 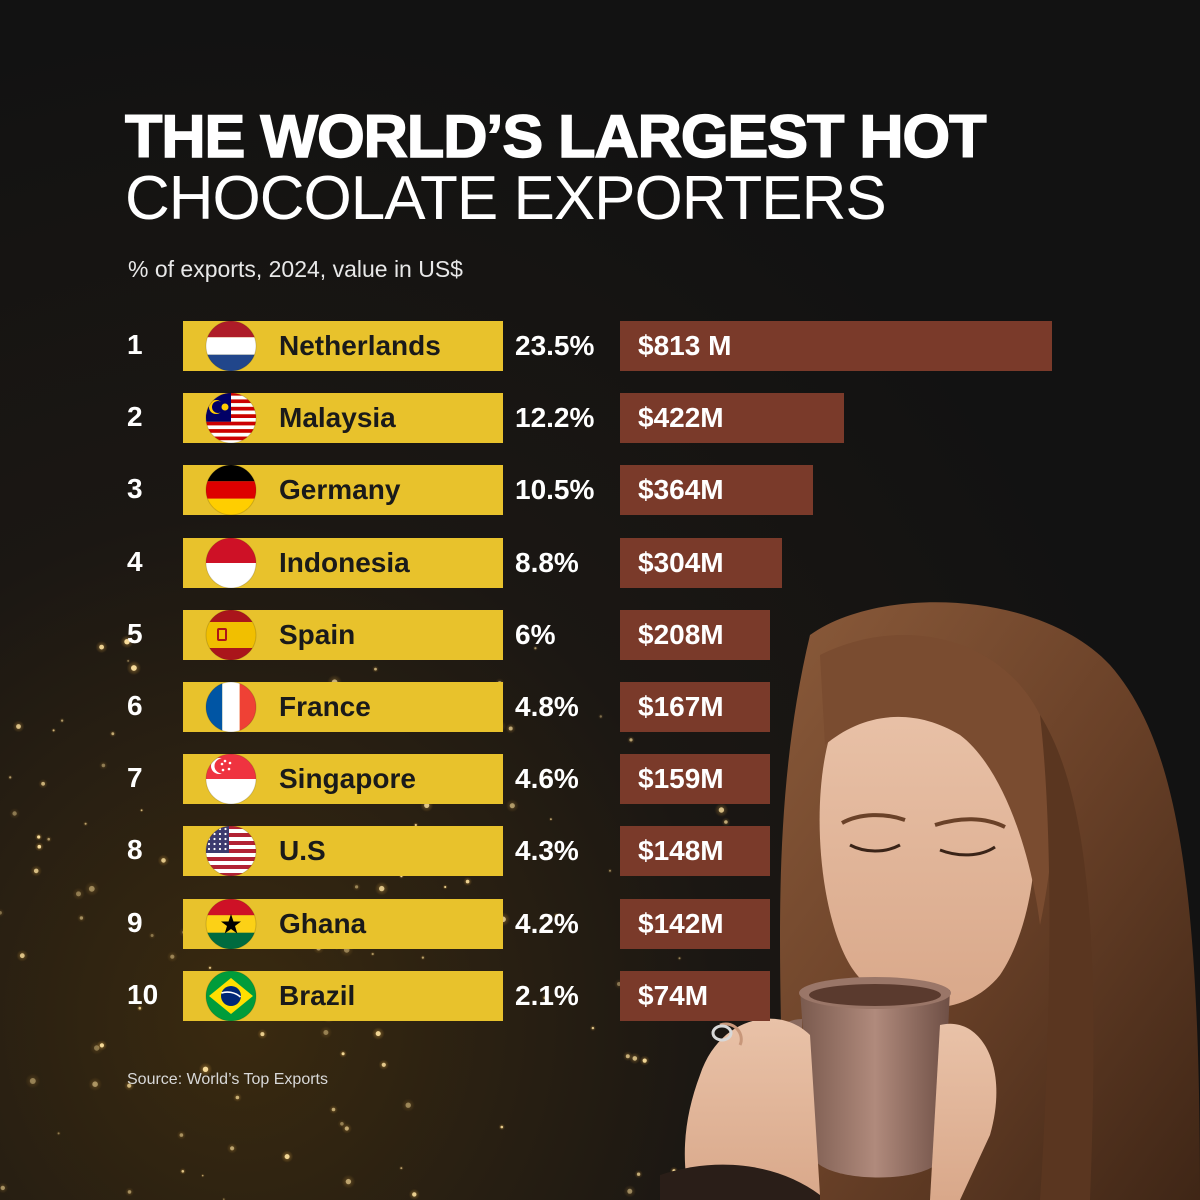 What do you see at coordinates (555, 136) in the screenshot?
I see `title-line-1: THE WORLD’S LARGEST HOT` at bounding box center [555, 136].